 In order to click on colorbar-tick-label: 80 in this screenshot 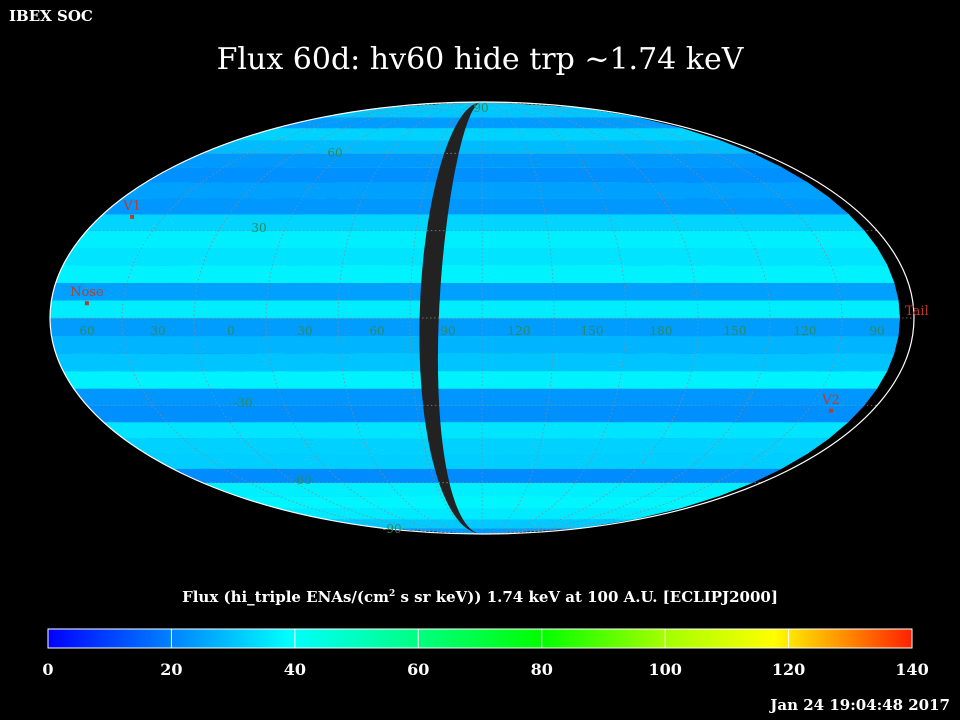, I will do `click(541, 669)`.